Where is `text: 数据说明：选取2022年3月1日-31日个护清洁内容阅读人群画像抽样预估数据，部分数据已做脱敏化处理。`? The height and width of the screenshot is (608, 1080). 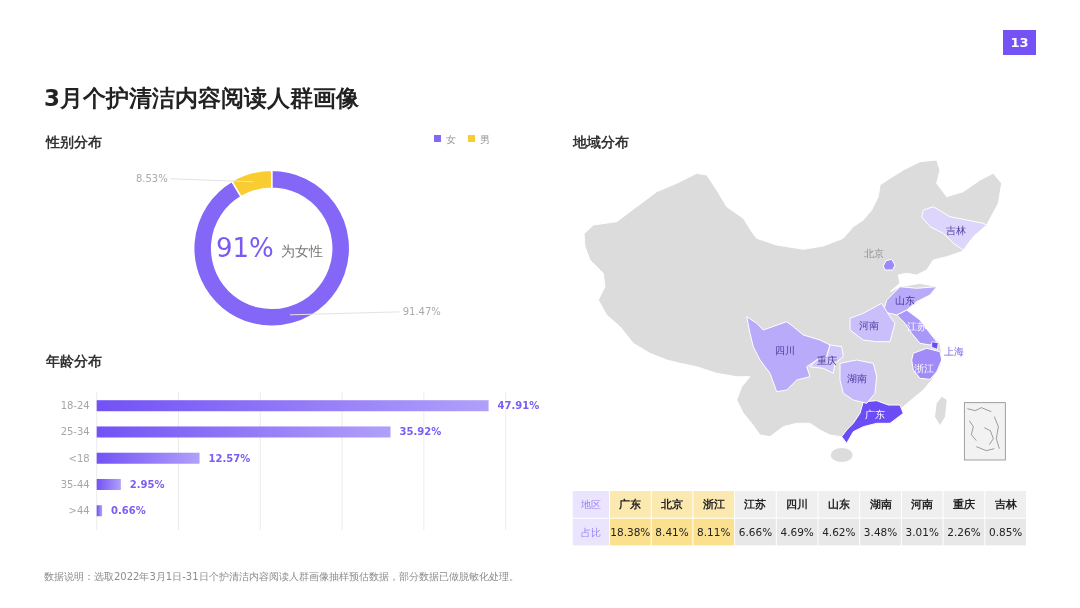
text: 数据说明：选取2022年3月1日-31日个护清洁内容阅读人群画像抽样预估数据，部分数据已做脱敏化处理。 is located at coordinates (281, 576).